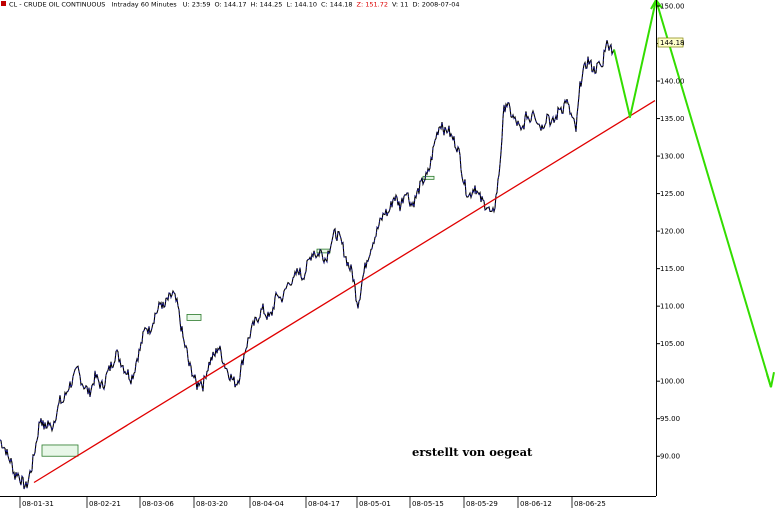  I want to click on time-tick-label: 08-05-01, so click(375, 504).